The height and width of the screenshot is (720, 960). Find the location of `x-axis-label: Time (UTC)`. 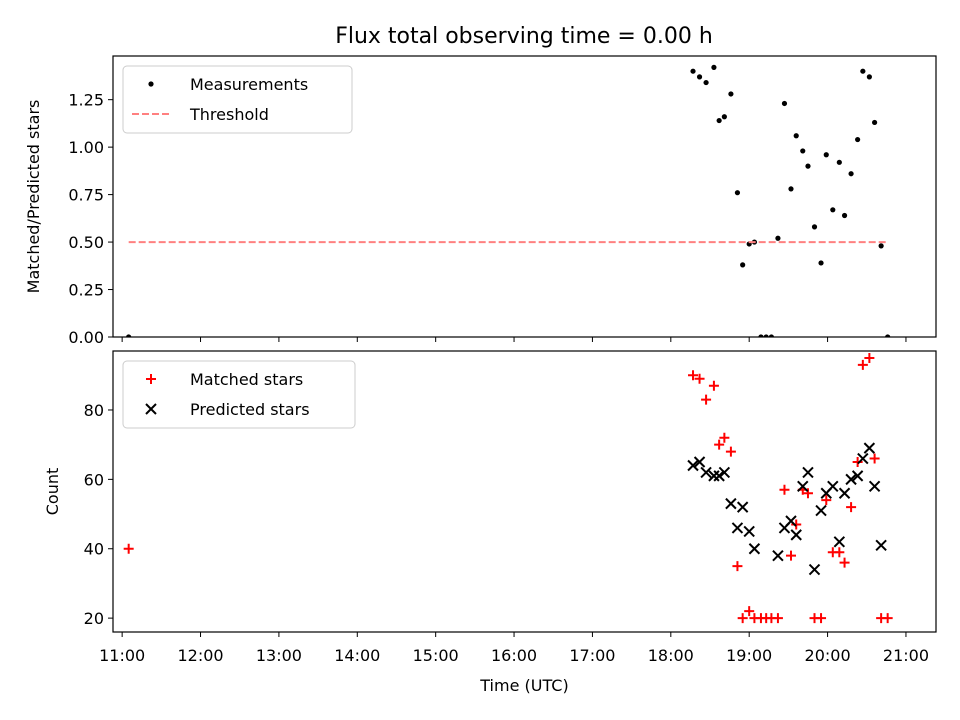

x-axis-label: Time (UTC) is located at coordinates (523, 685).